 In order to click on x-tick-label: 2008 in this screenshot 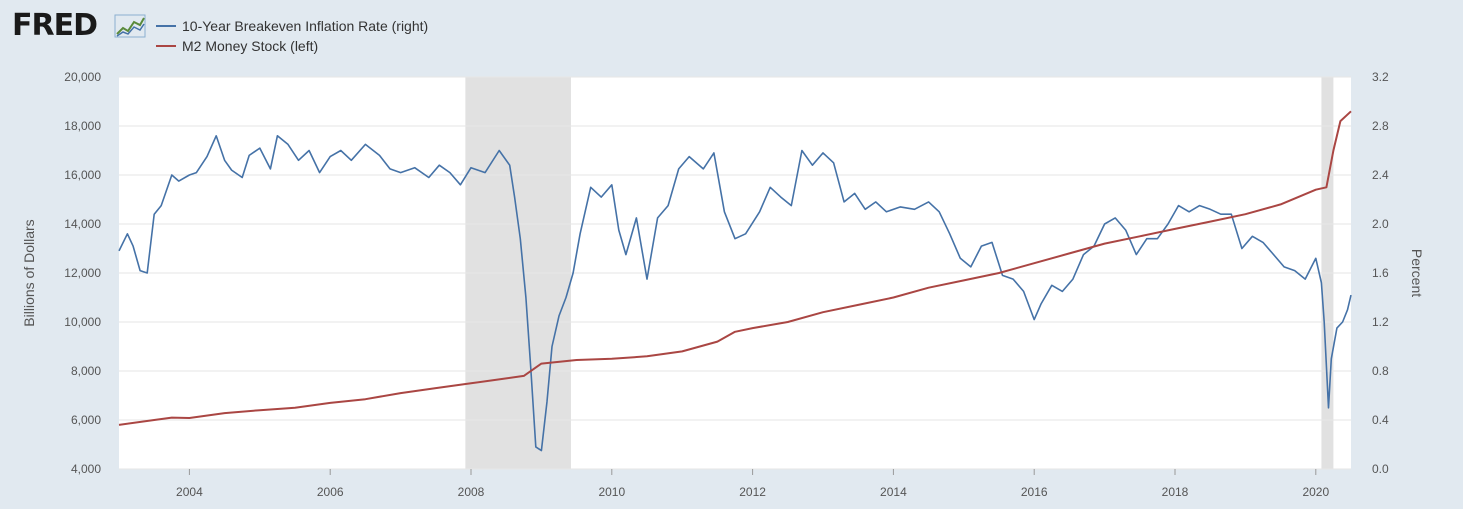, I will do `click(471, 492)`.